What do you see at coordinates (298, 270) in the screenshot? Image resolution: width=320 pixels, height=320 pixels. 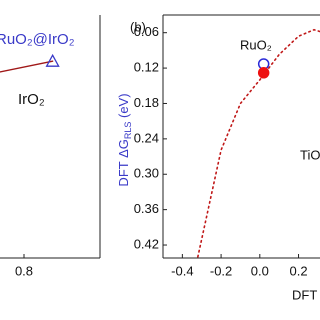 I see `x-tick-label: 0.2` at bounding box center [298, 270].